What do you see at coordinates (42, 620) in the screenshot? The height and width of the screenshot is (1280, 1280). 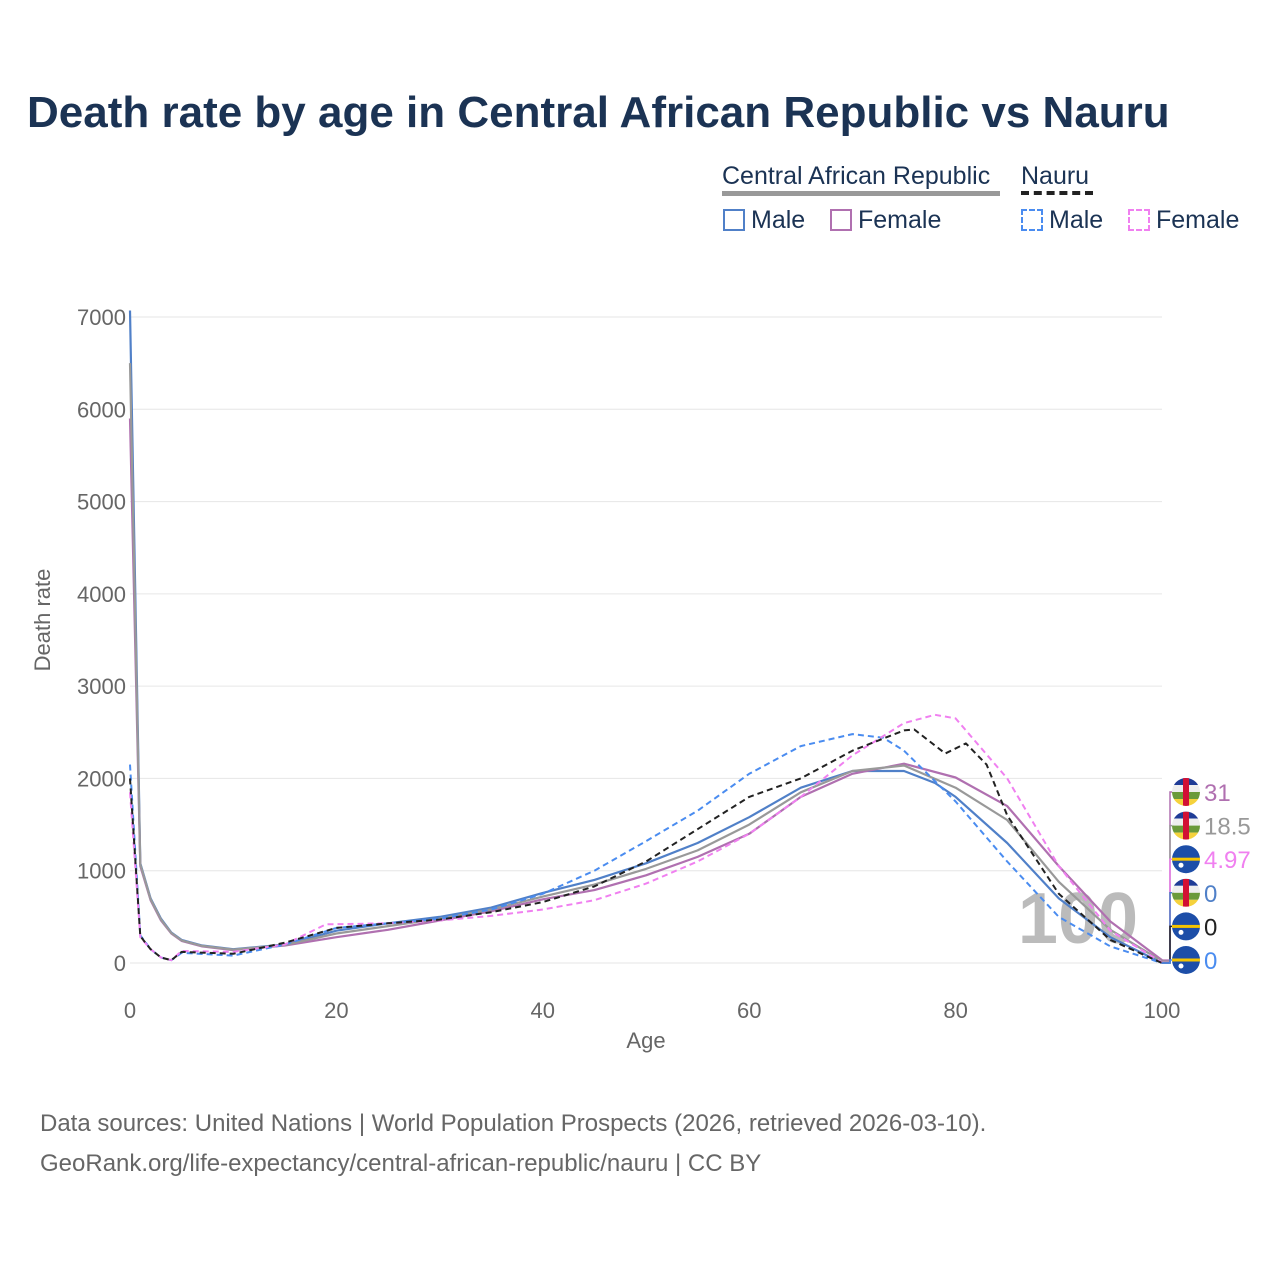 I see `y-axis-label: Death rate` at bounding box center [42, 620].